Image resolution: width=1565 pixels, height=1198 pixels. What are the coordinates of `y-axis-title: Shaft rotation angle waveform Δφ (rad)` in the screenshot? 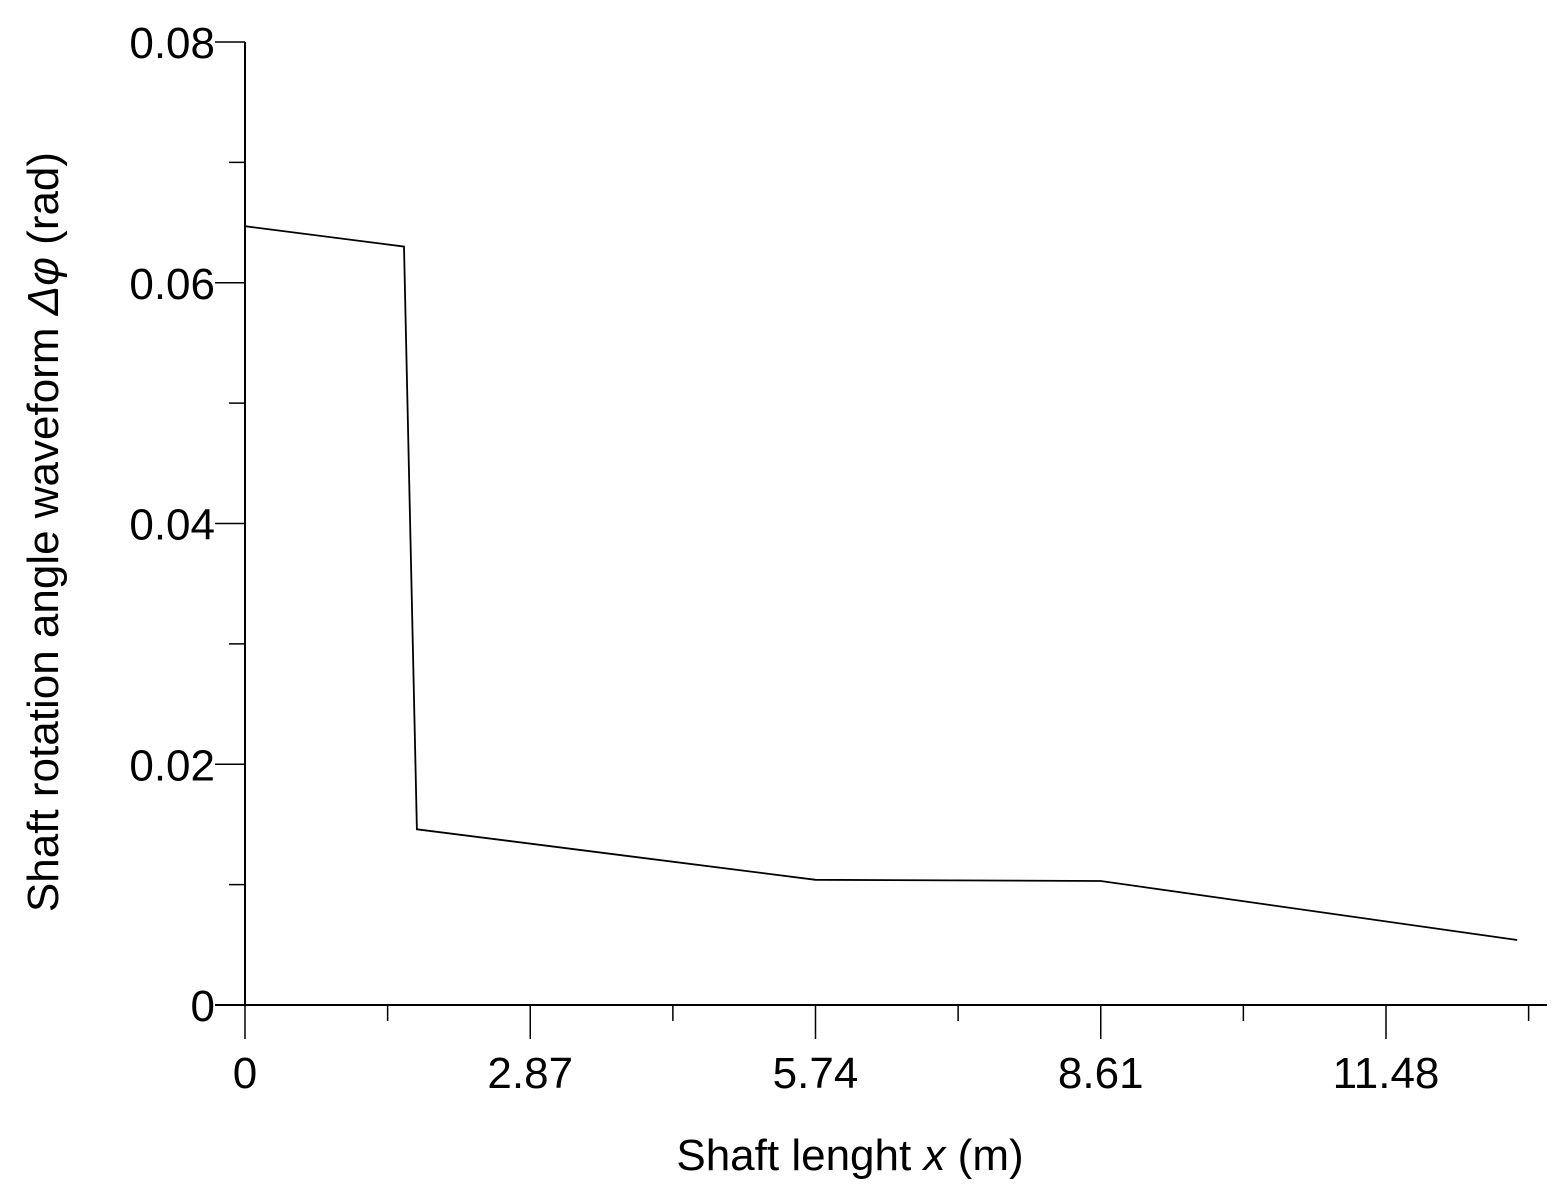 It's located at (43, 532).